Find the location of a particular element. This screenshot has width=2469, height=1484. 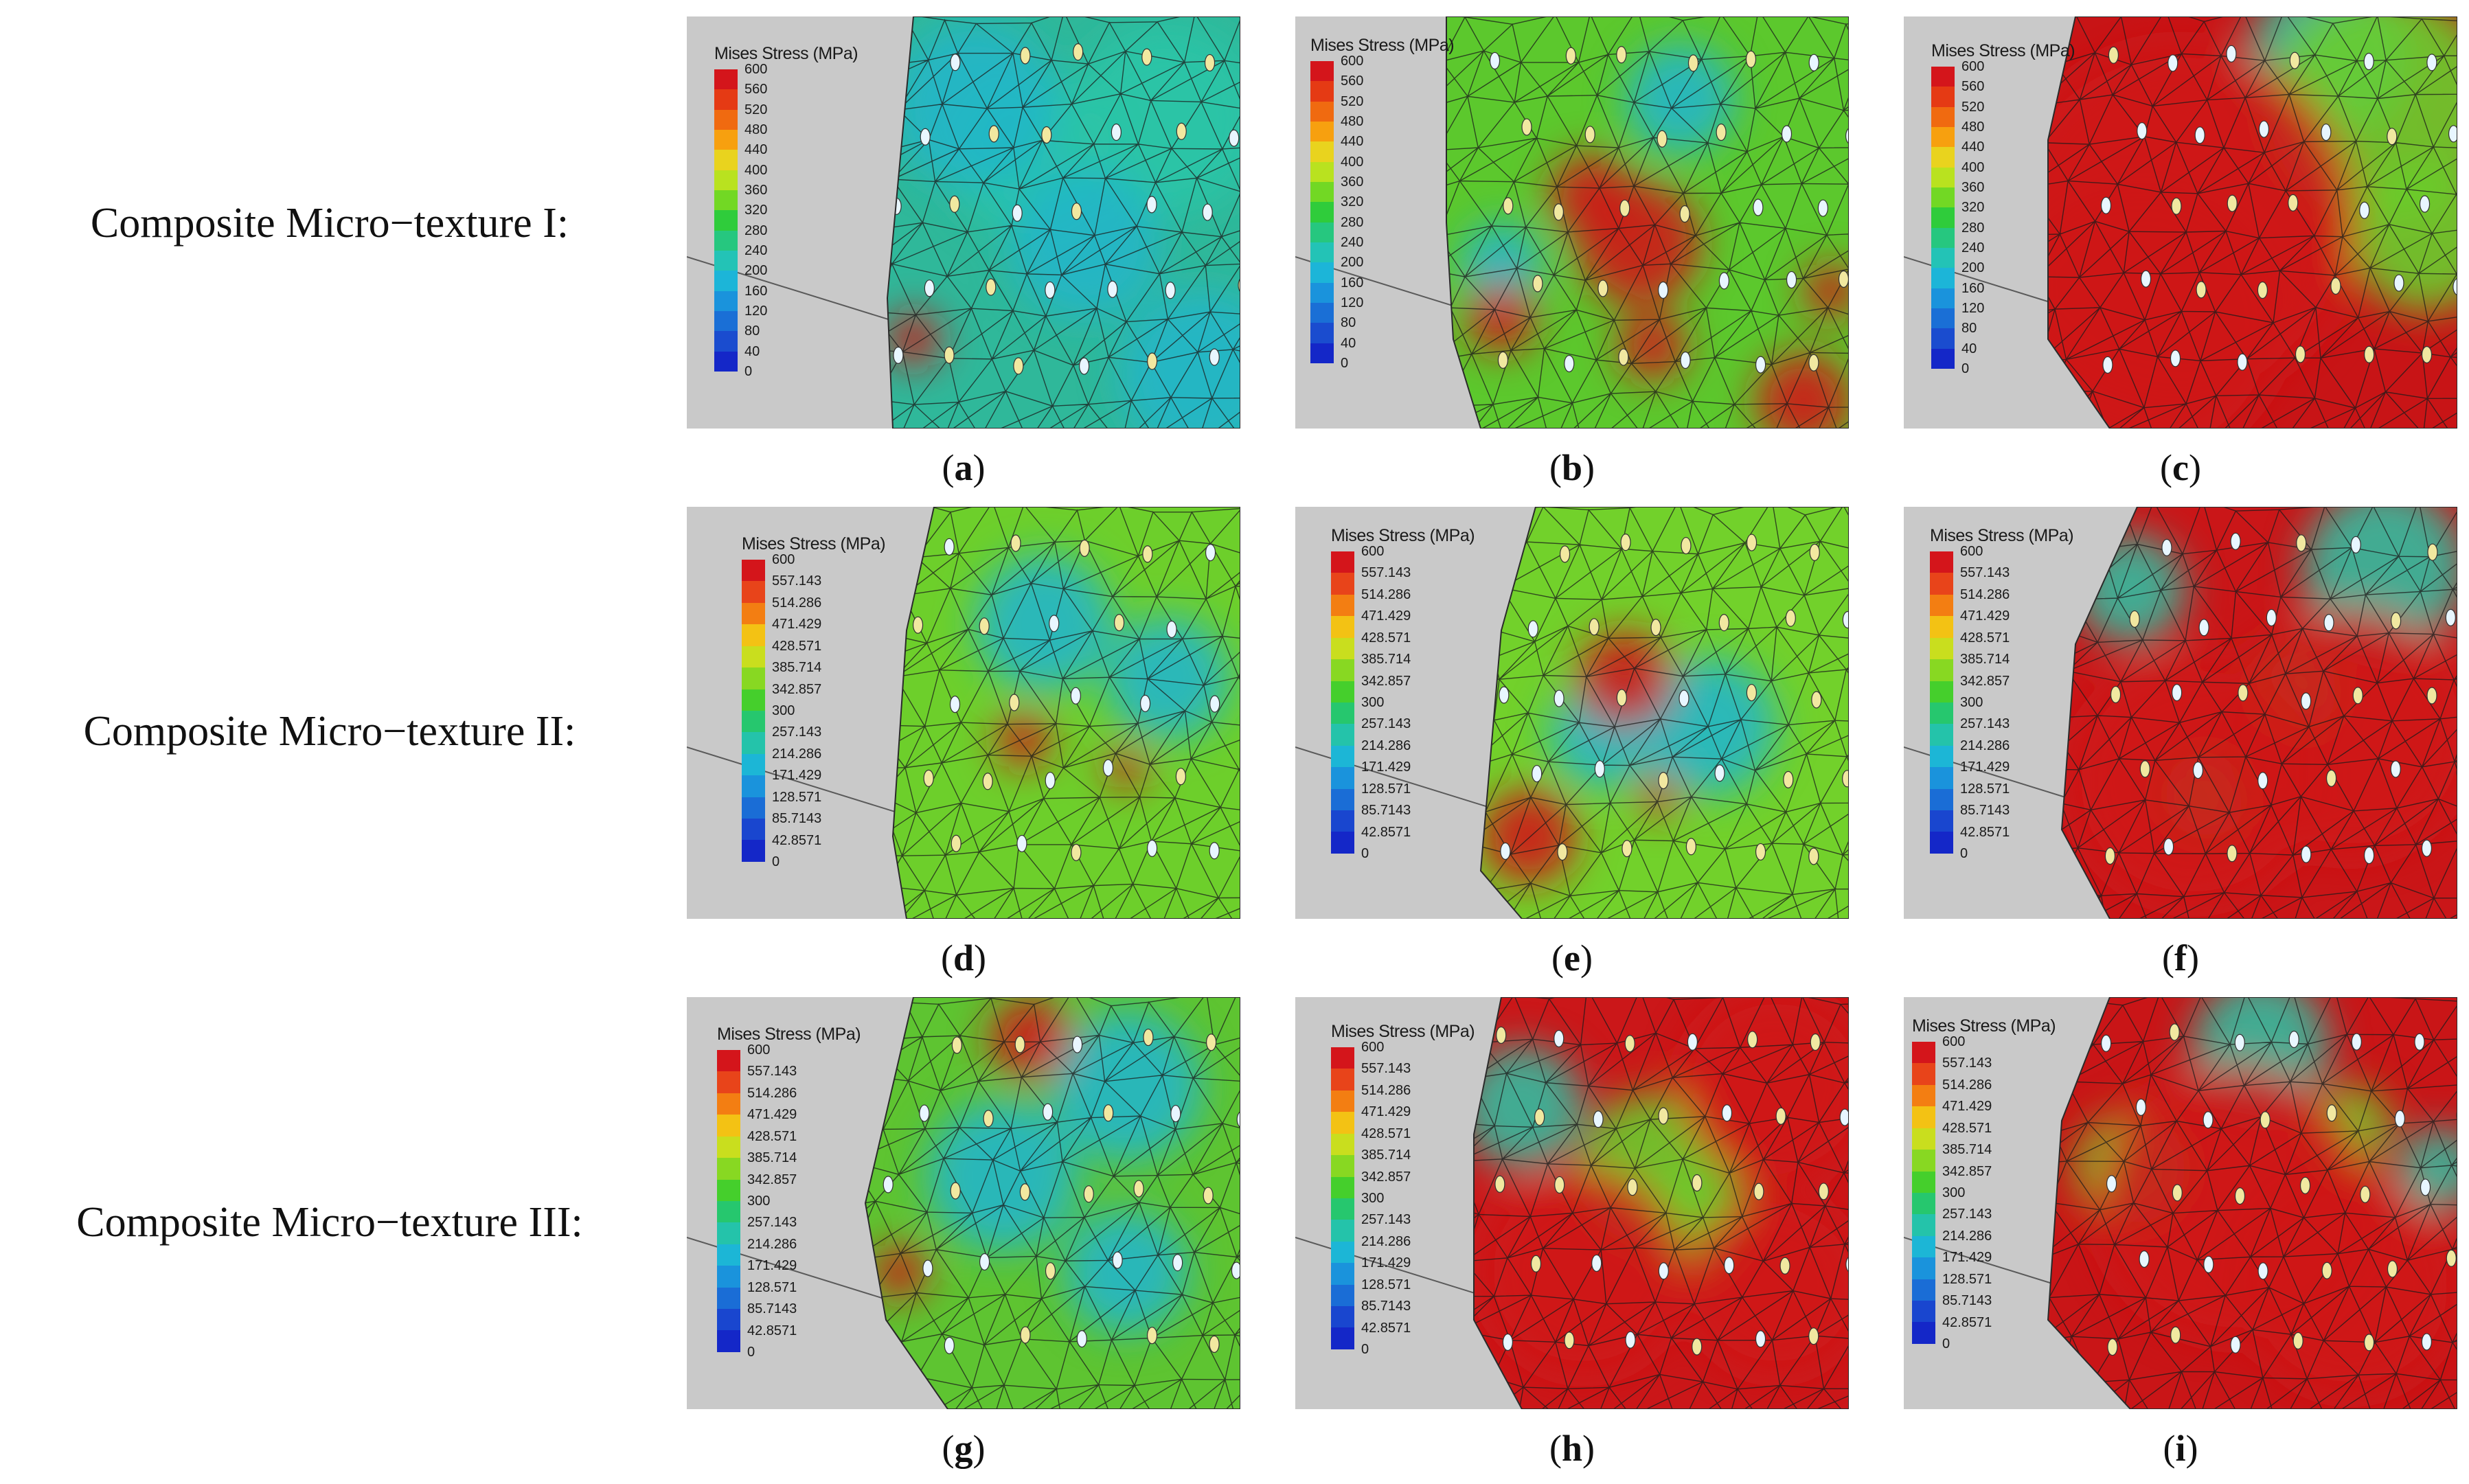

row-label-texture-3: Composite Micro−texture III: is located at coordinates (330, 1223).